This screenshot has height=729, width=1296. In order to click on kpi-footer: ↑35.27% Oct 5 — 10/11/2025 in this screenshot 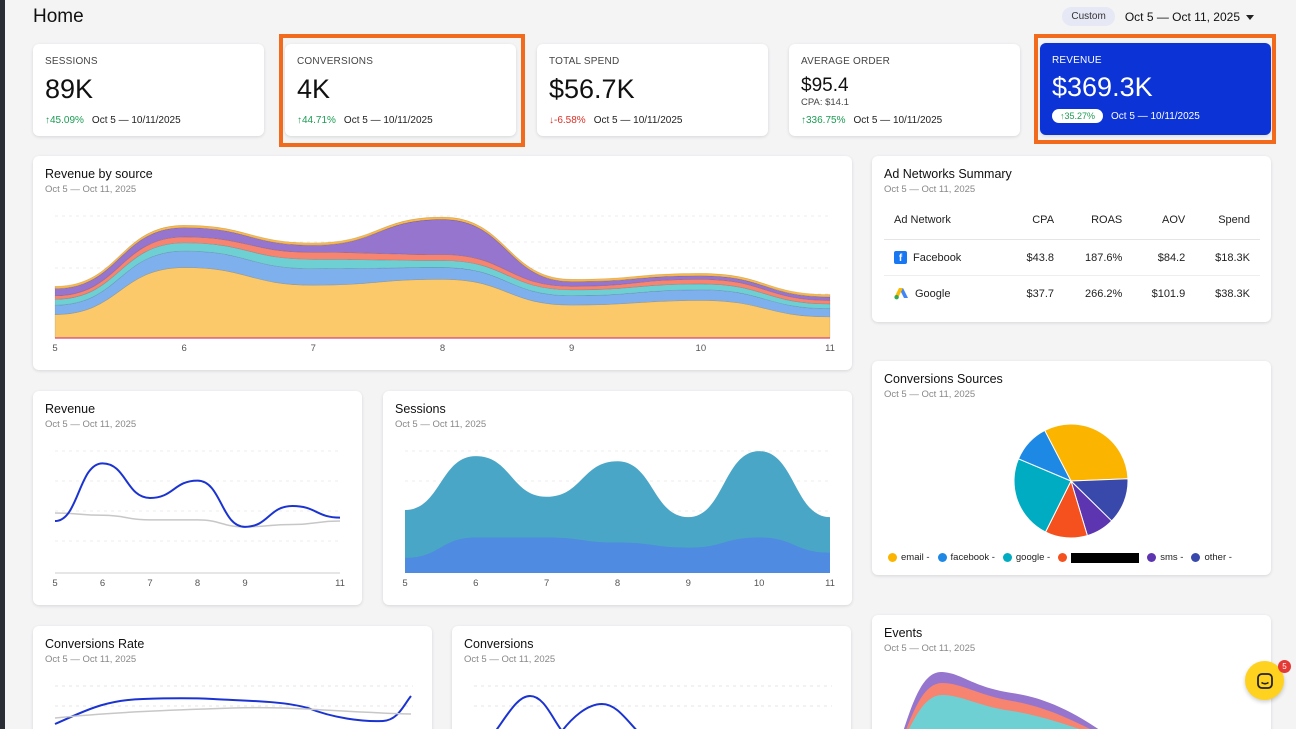, I will do `click(1126, 116)`.